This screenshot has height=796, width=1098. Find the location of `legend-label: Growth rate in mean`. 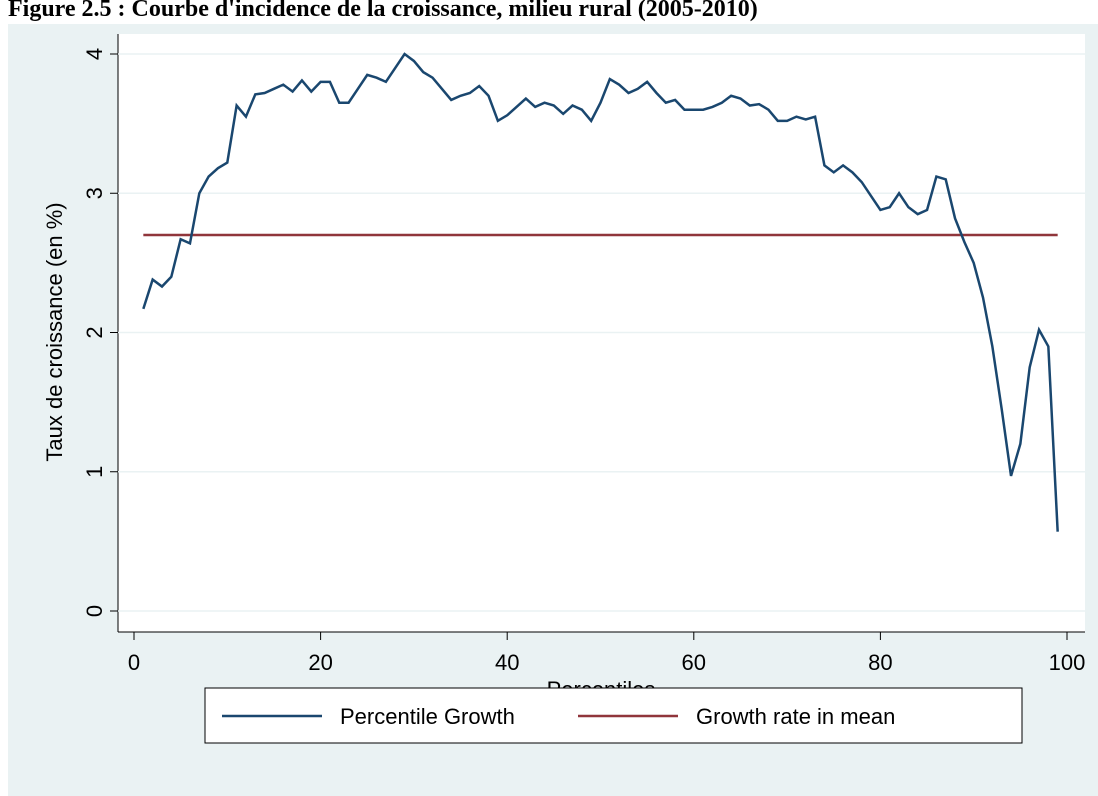

legend-label: Growth rate in mean is located at coordinates (795, 716).